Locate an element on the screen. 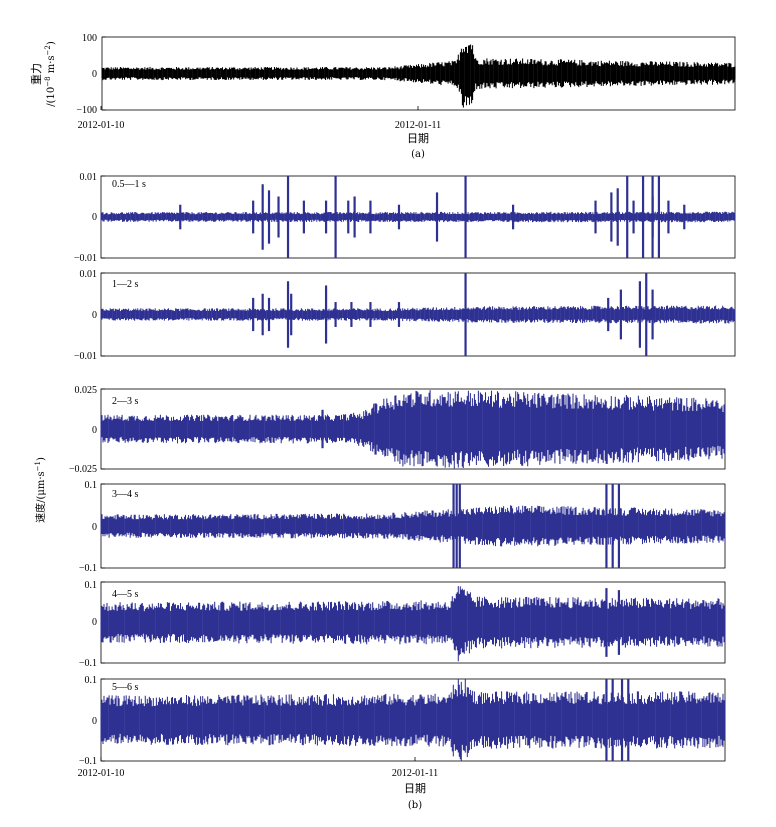 Image resolution: width=776 pixels, height=827 pixels. p3-ytick-top: 0.025 is located at coordinates (86, 390).